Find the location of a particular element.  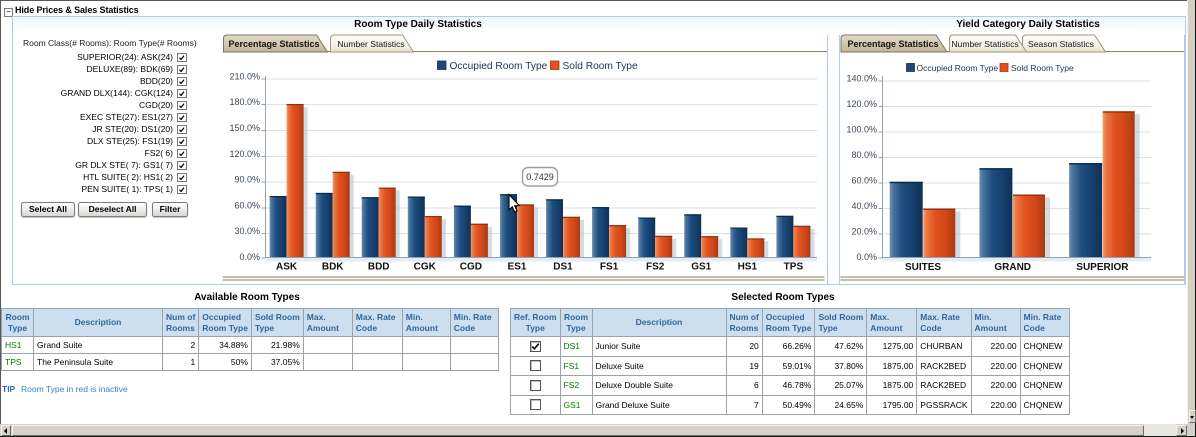

svg-text: CGK is located at coordinates (425, 267).